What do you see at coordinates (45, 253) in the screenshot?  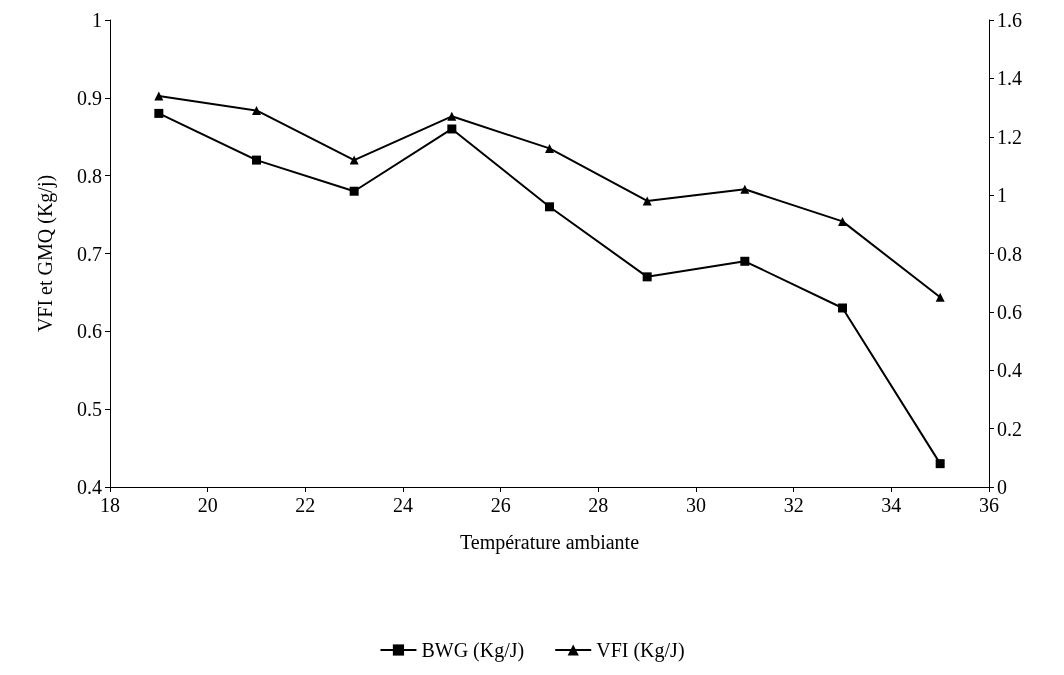 I see `y-axis-title: VFI et GMQ (Kg/j)` at bounding box center [45, 253].